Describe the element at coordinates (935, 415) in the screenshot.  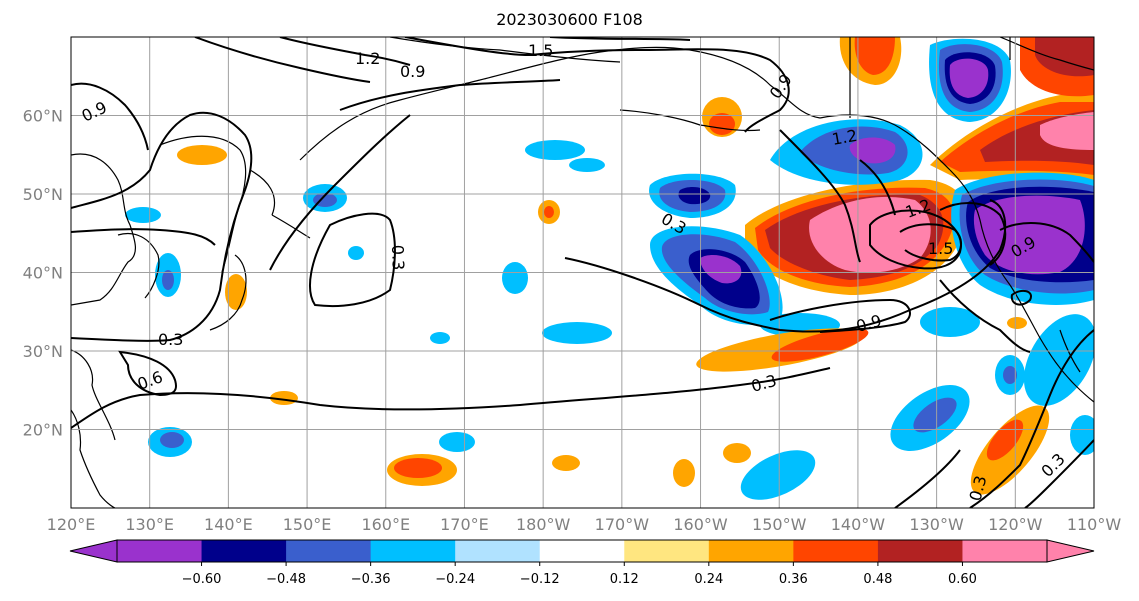
I see `negative-anomaly-subtropic-a-core` at that location.